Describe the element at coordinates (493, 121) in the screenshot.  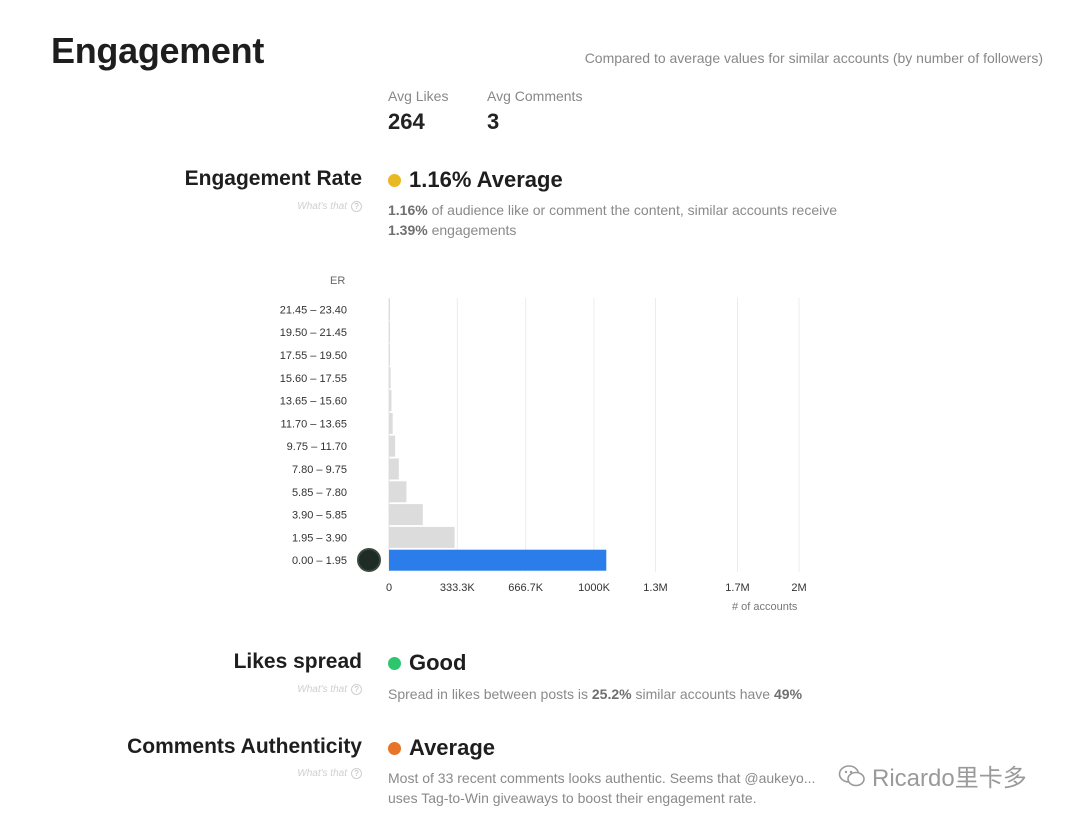
I see `avg-comments-value: 3` at that location.